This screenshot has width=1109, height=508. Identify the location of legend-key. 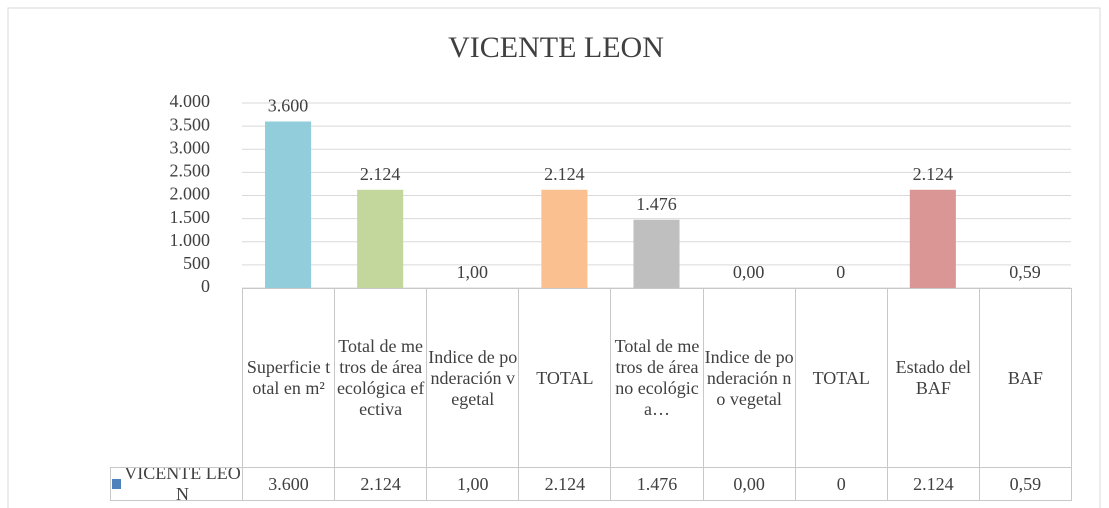
(117, 484).